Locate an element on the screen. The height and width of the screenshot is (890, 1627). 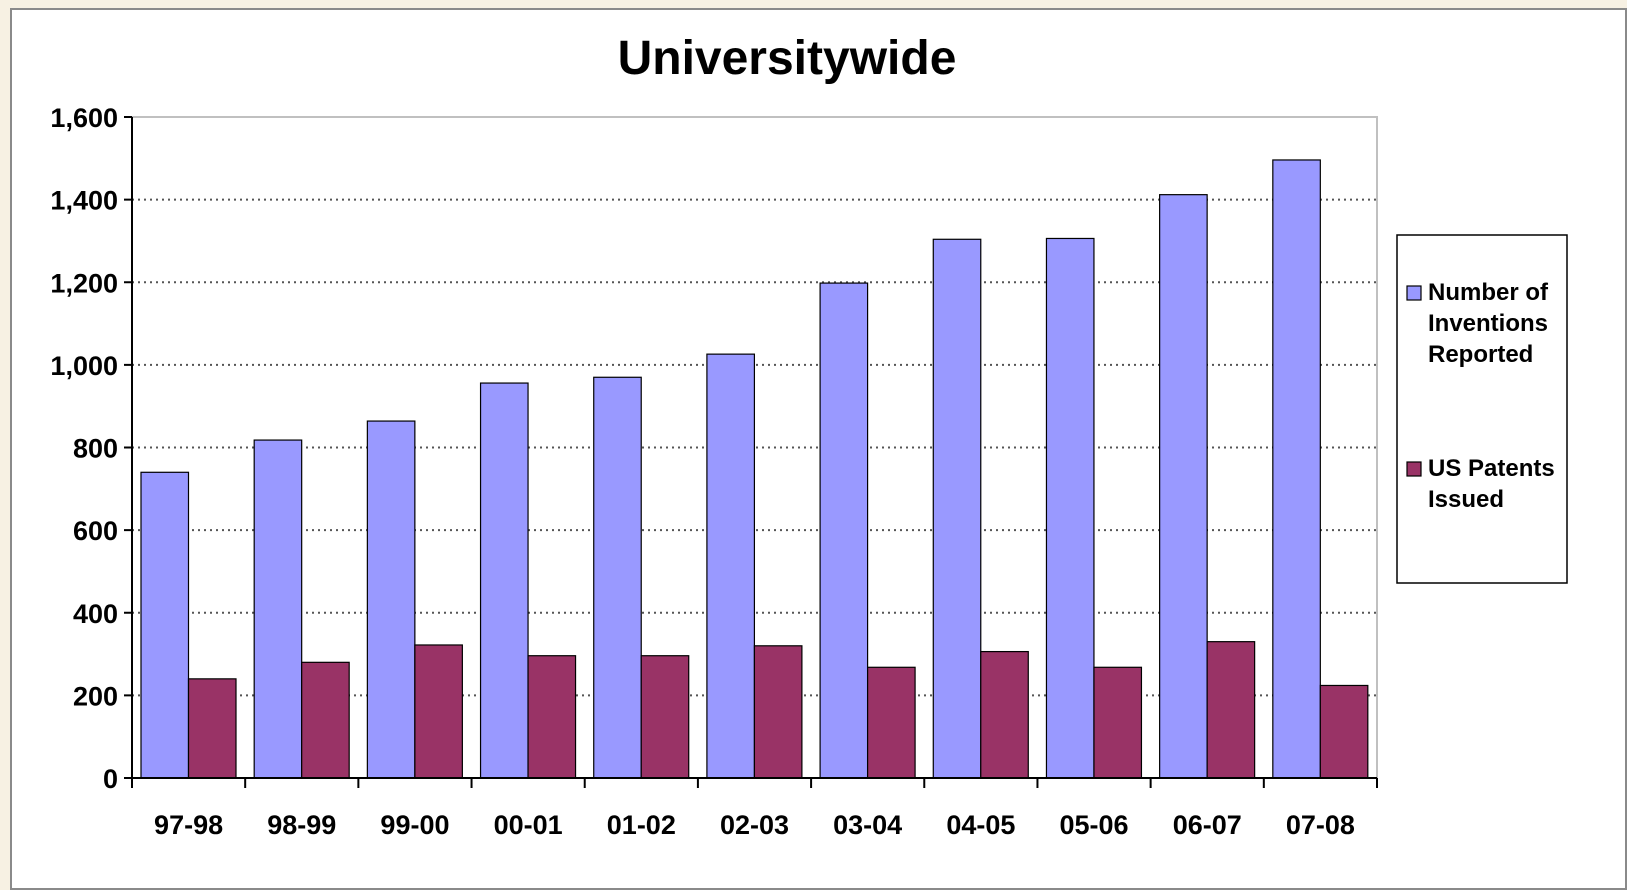
y-tick-label: 0 is located at coordinates (110, 779).